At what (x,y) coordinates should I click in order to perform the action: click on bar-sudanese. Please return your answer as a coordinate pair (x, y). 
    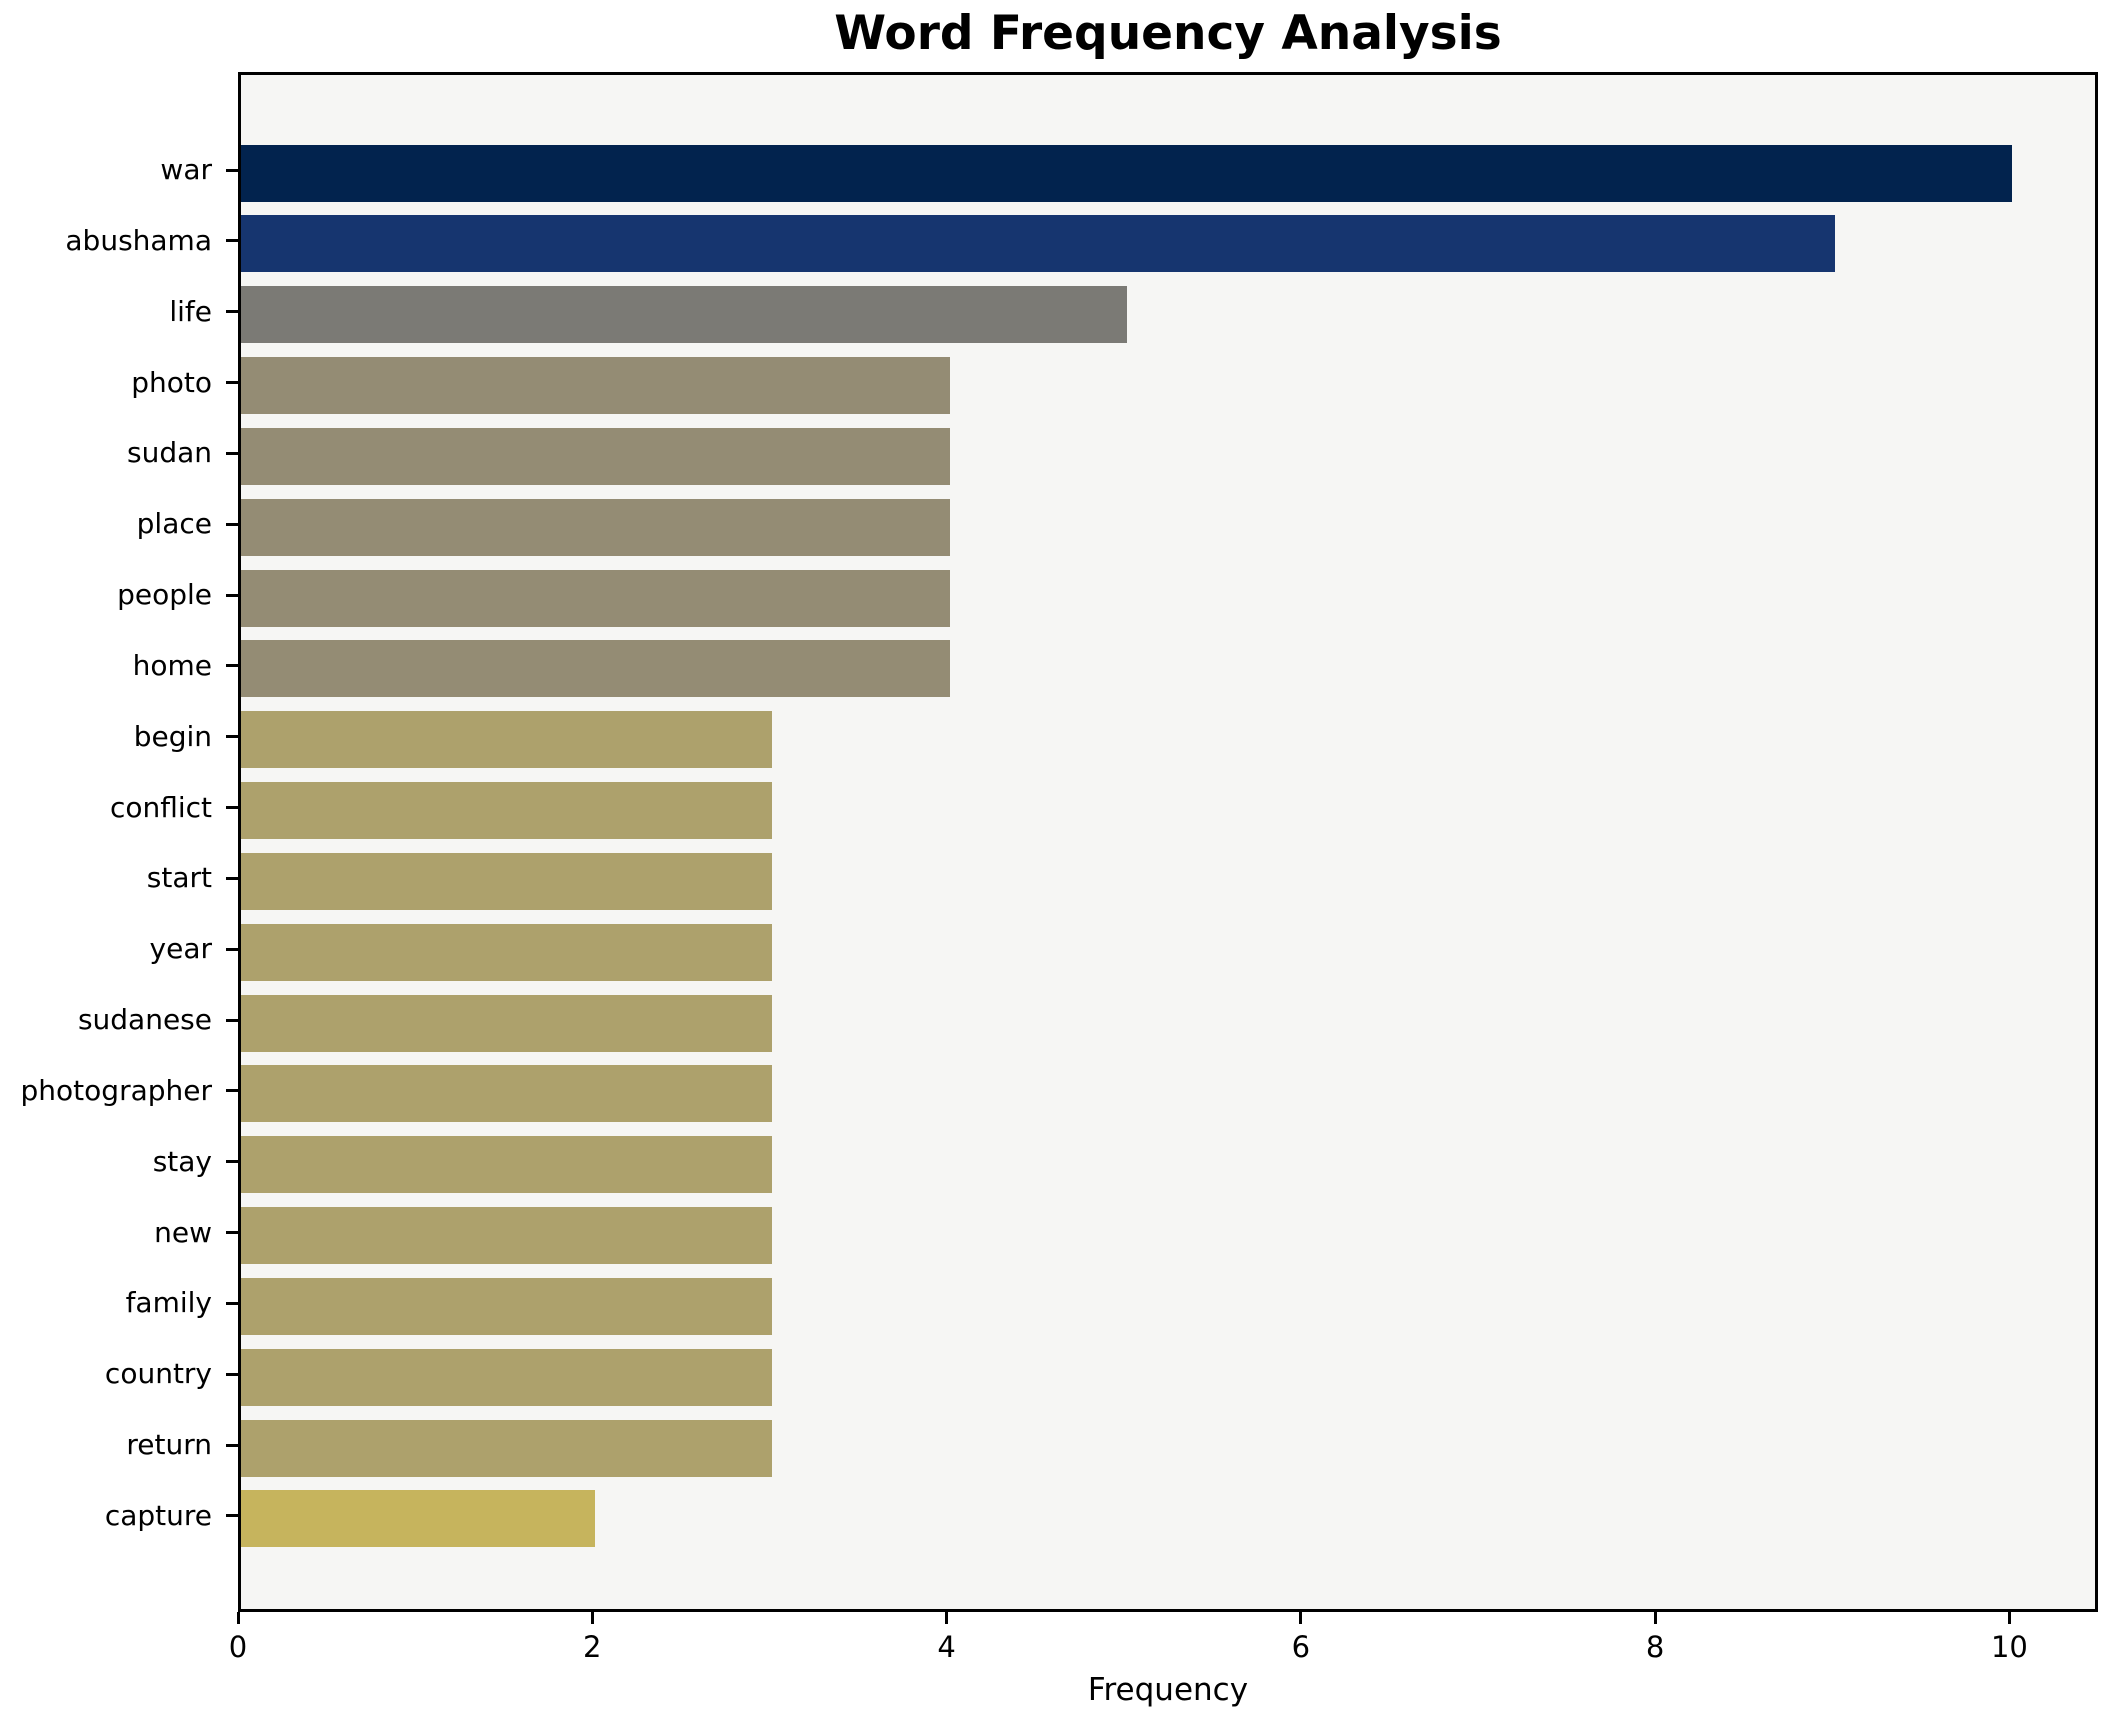
    Looking at the image, I should click on (507, 1023).